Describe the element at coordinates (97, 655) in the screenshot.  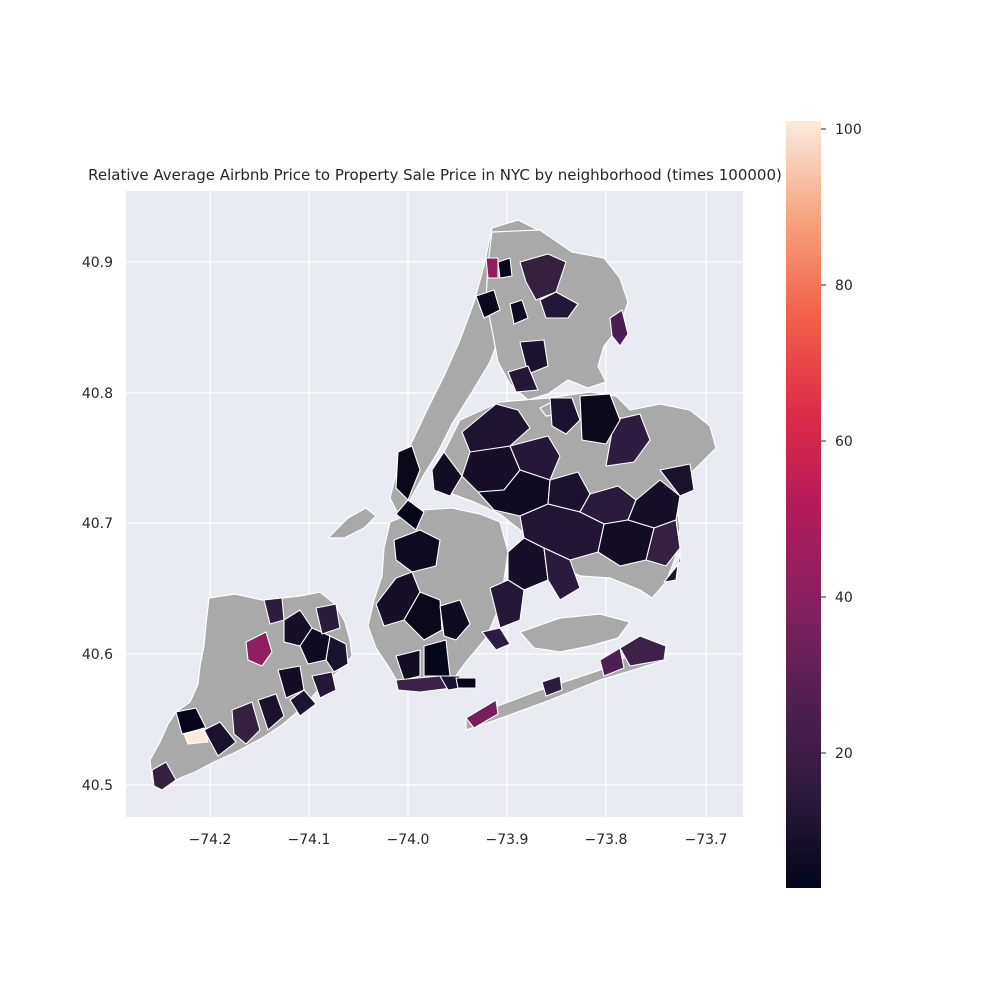
I see `y-tick-label: 40.6` at that location.